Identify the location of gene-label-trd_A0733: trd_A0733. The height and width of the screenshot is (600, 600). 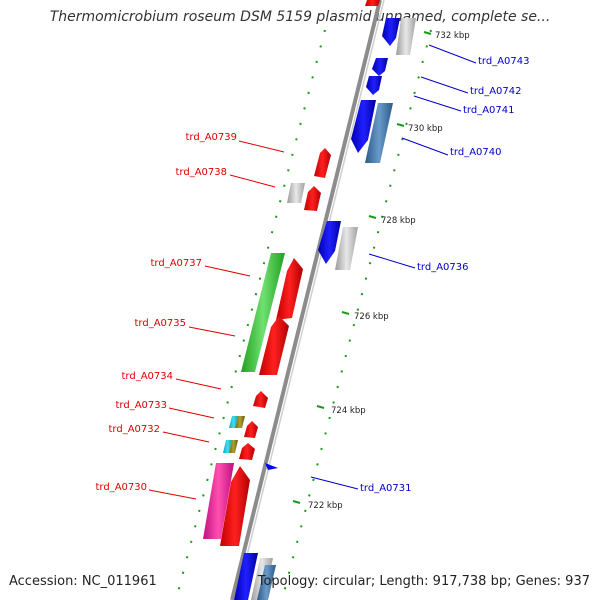
(142, 405).